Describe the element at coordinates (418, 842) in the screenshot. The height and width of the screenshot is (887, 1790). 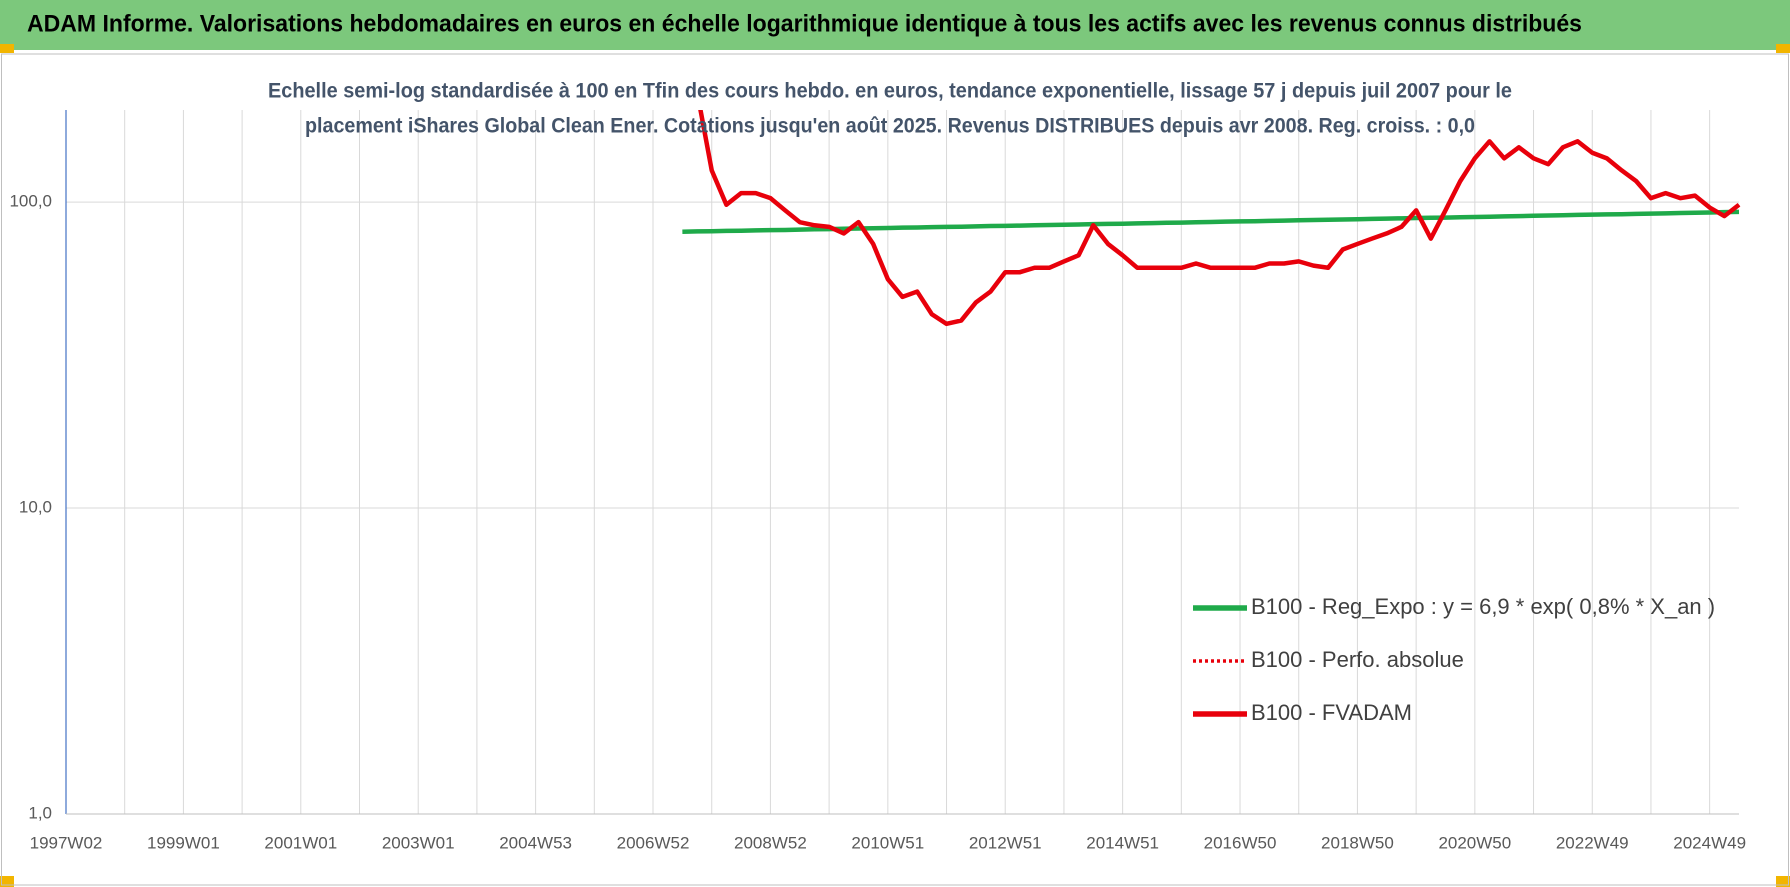
I see `x-tick-label: 2003W01` at that location.